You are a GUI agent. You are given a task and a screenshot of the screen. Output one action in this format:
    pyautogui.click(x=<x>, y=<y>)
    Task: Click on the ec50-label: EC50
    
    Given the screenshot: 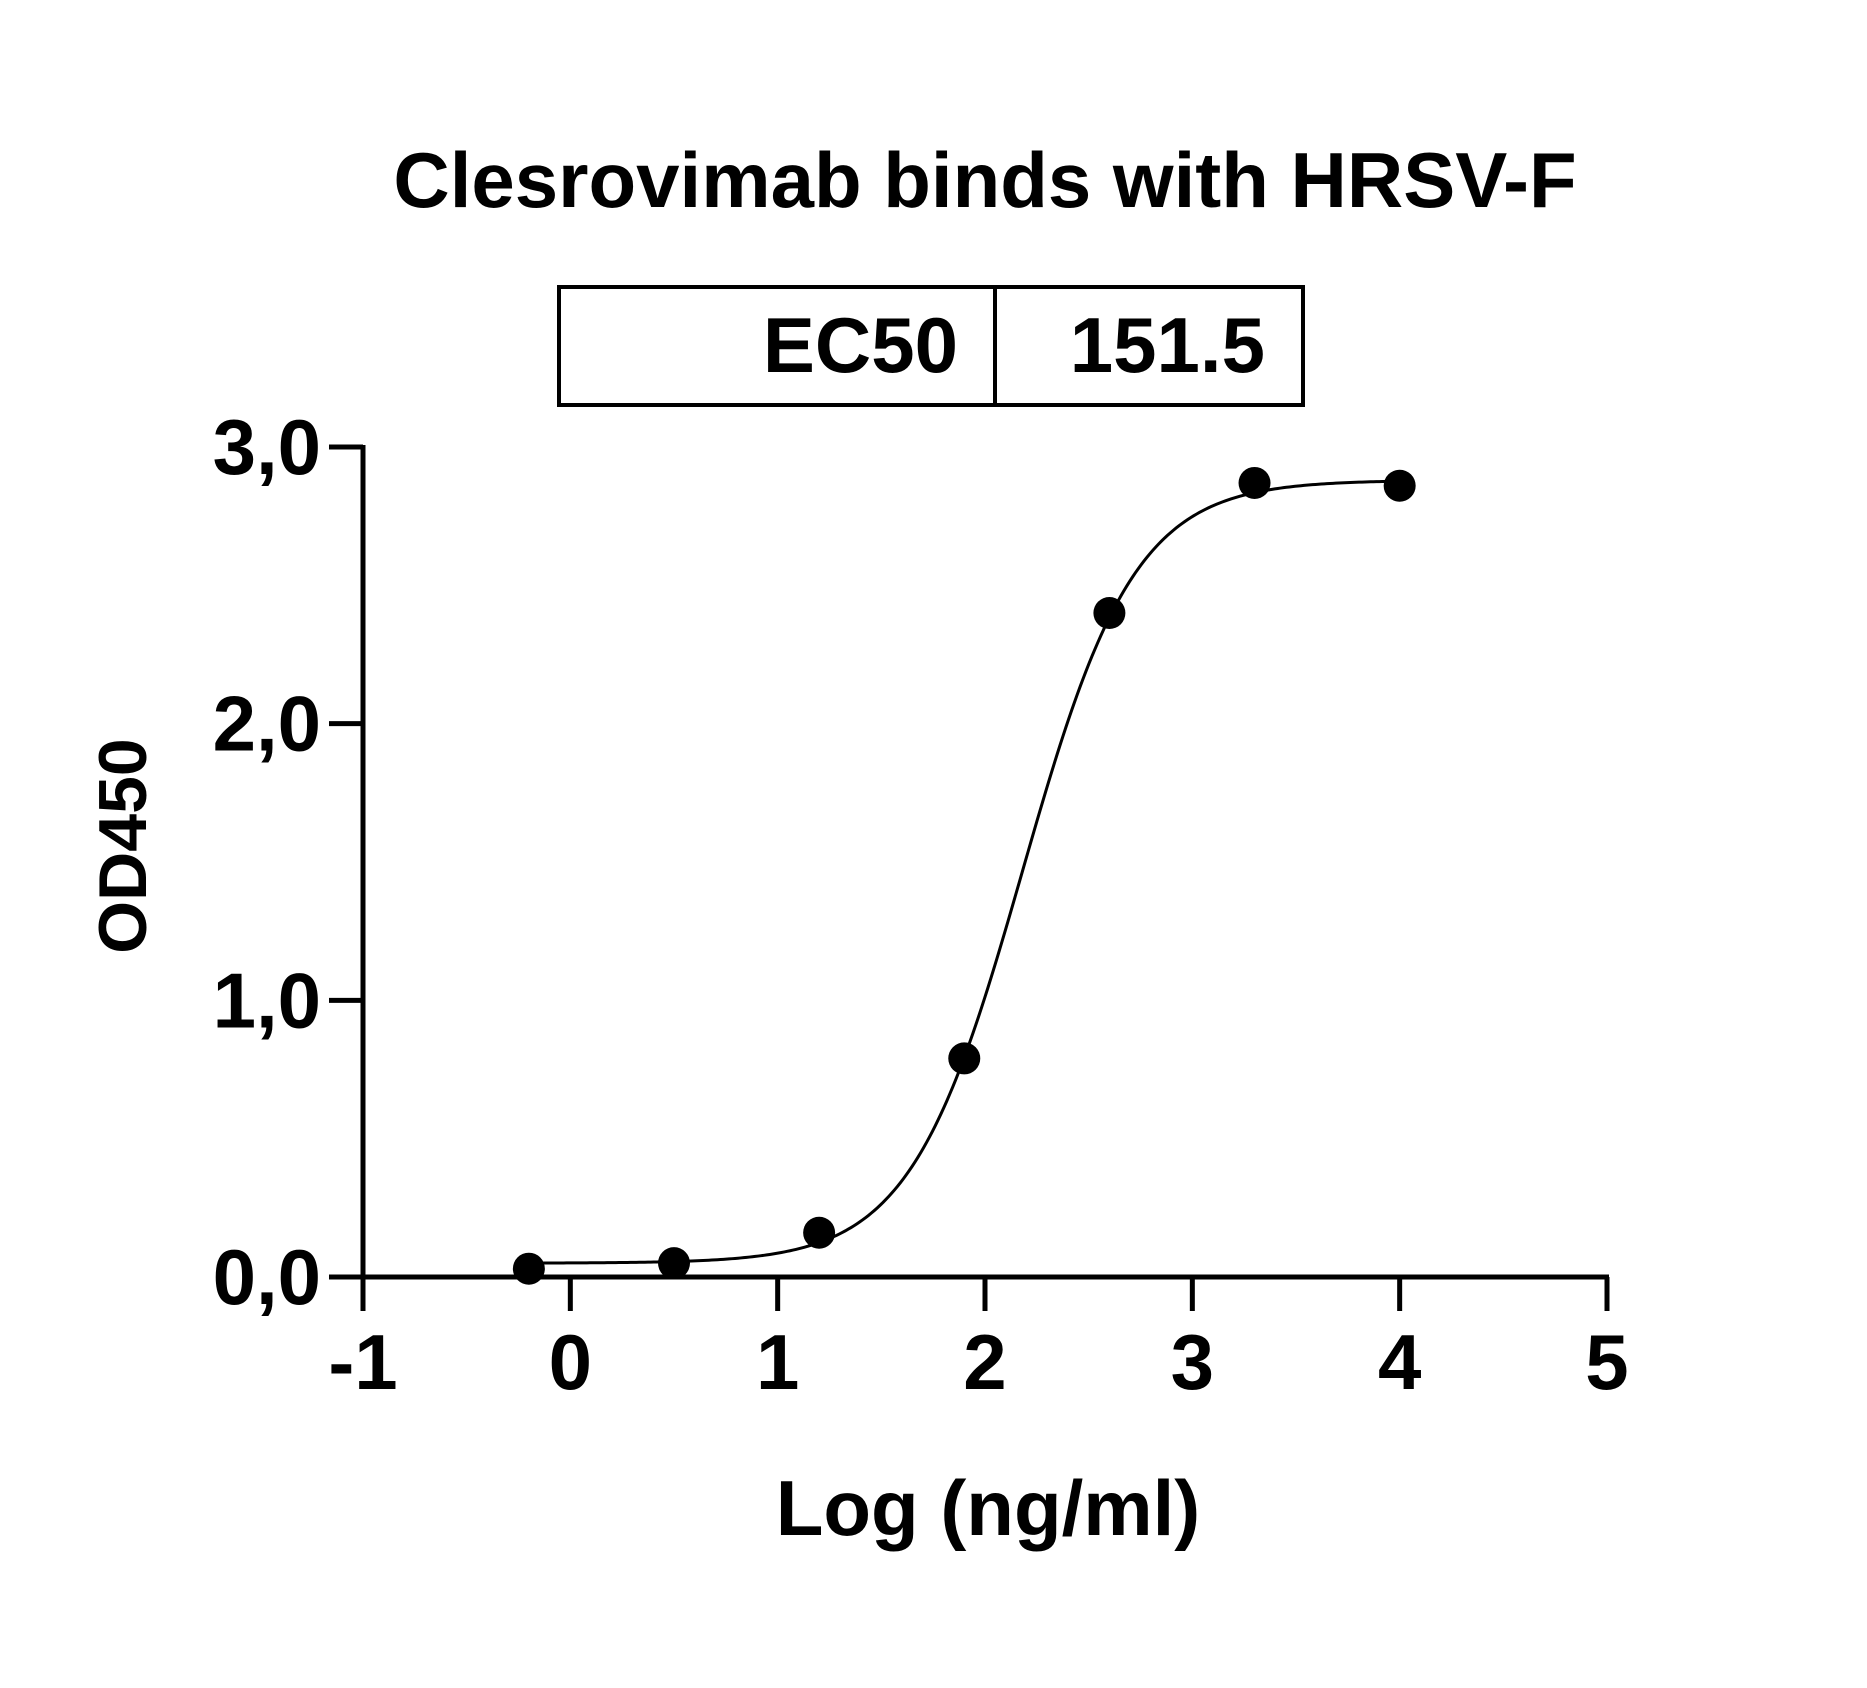 What is the action you would take?
    pyautogui.click(x=860, y=345)
    